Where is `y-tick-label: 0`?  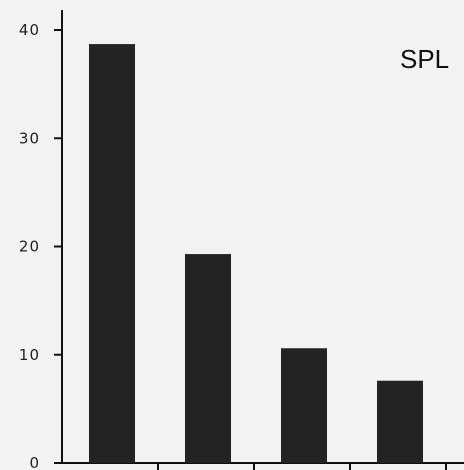 y-tick-label: 0 is located at coordinates (34, 462).